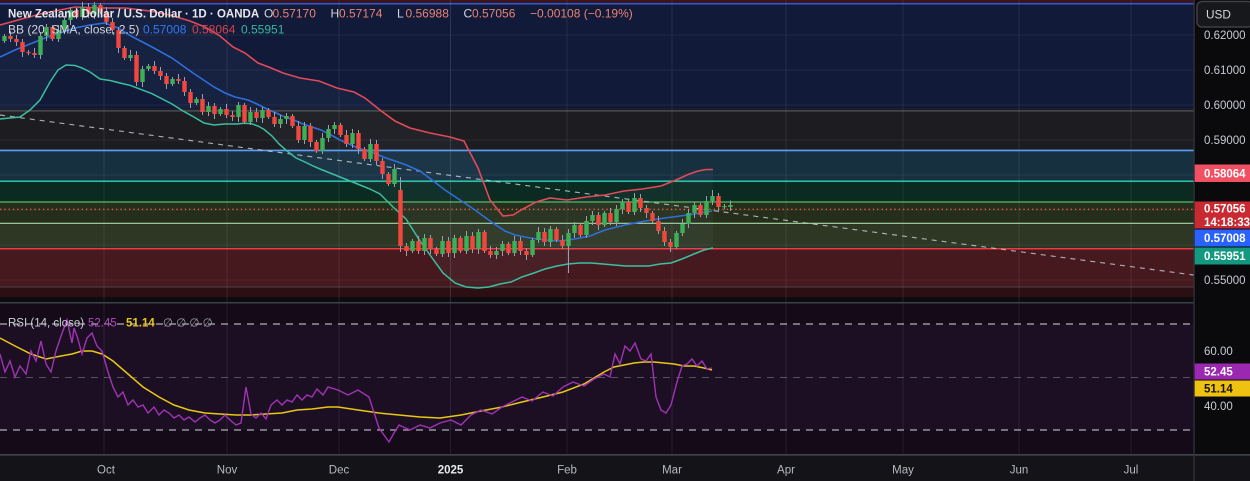 The width and height of the screenshot is (1250, 481). Describe the element at coordinates (106, 471) in the screenshot. I see `svg-text: Oct` at that location.